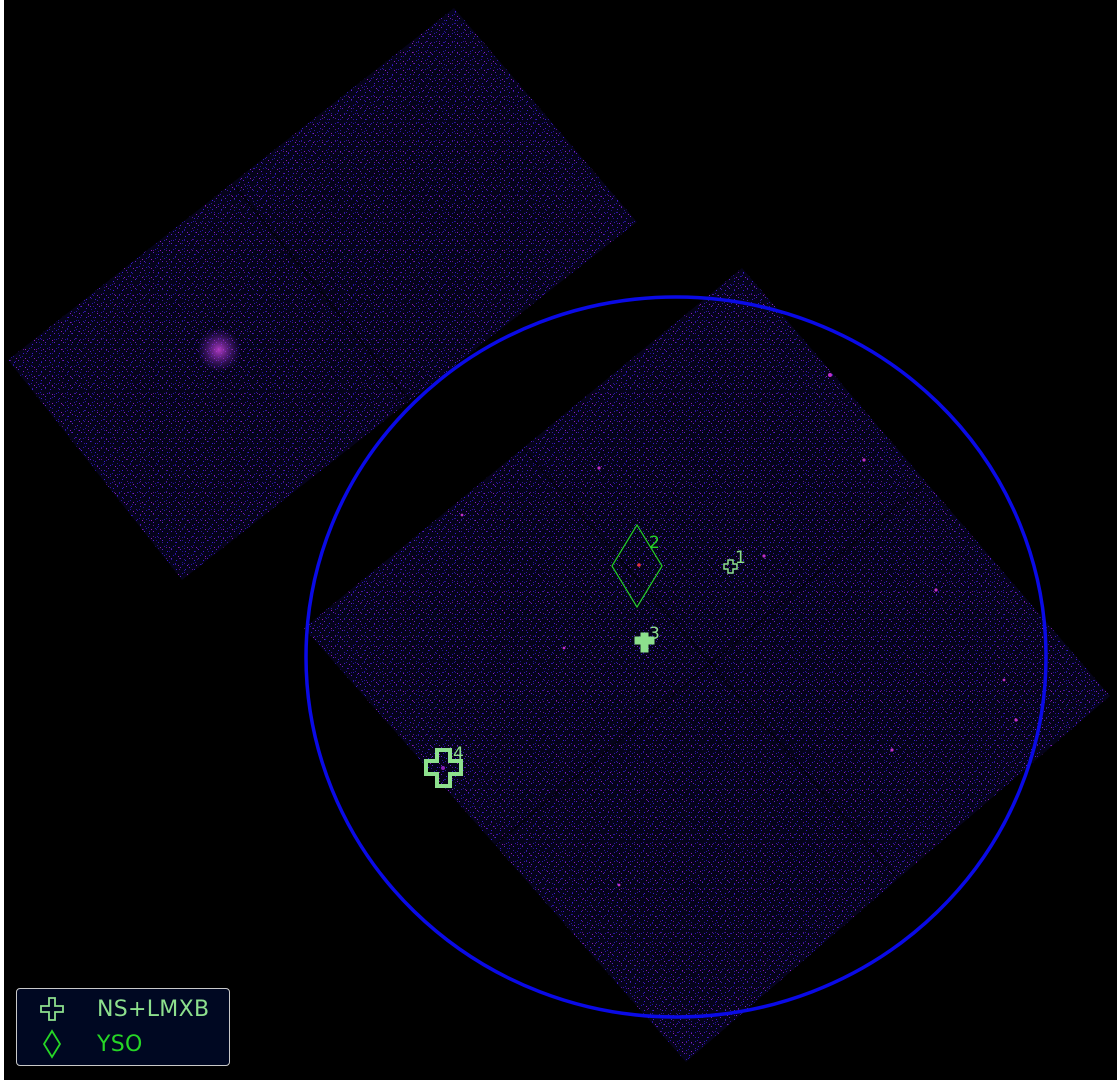  I want to click on source-4-label: 4, so click(458, 754).